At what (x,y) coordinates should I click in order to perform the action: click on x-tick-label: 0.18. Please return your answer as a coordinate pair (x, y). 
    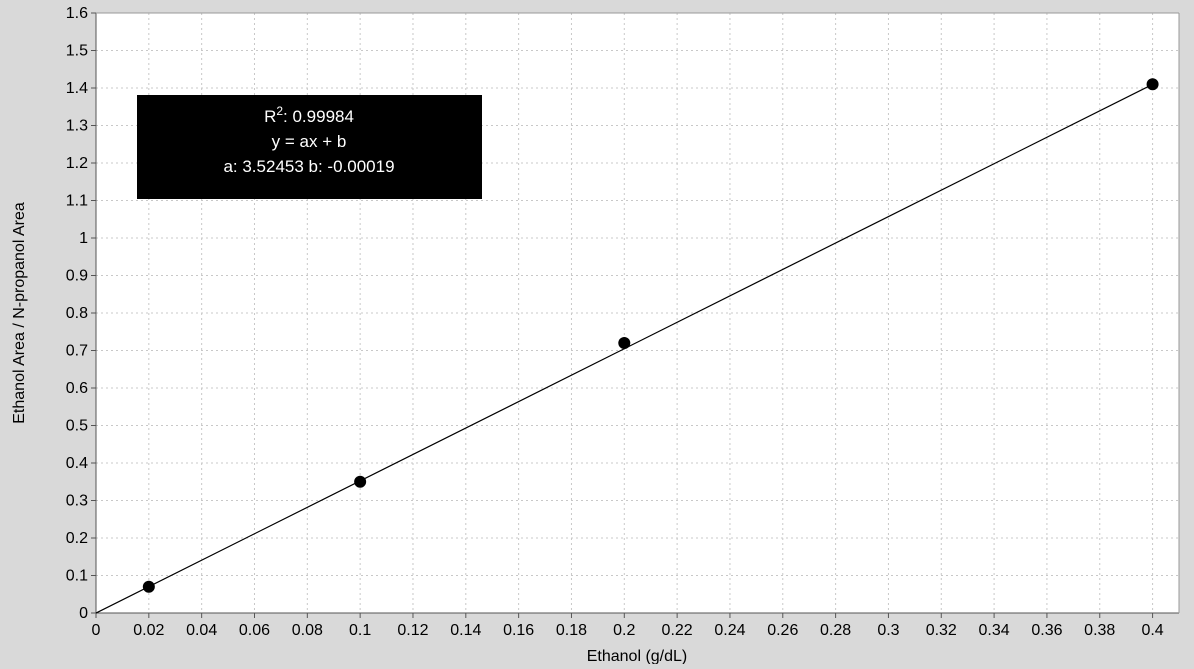
    Looking at the image, I should click on (571, 630).